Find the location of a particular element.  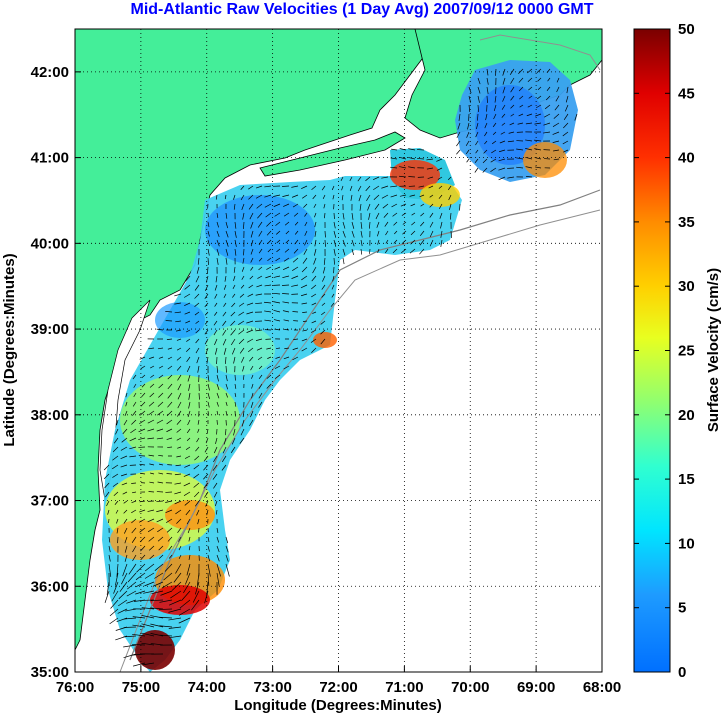

colorbar-tick-label: 20 is located at coordinates (686, 415).